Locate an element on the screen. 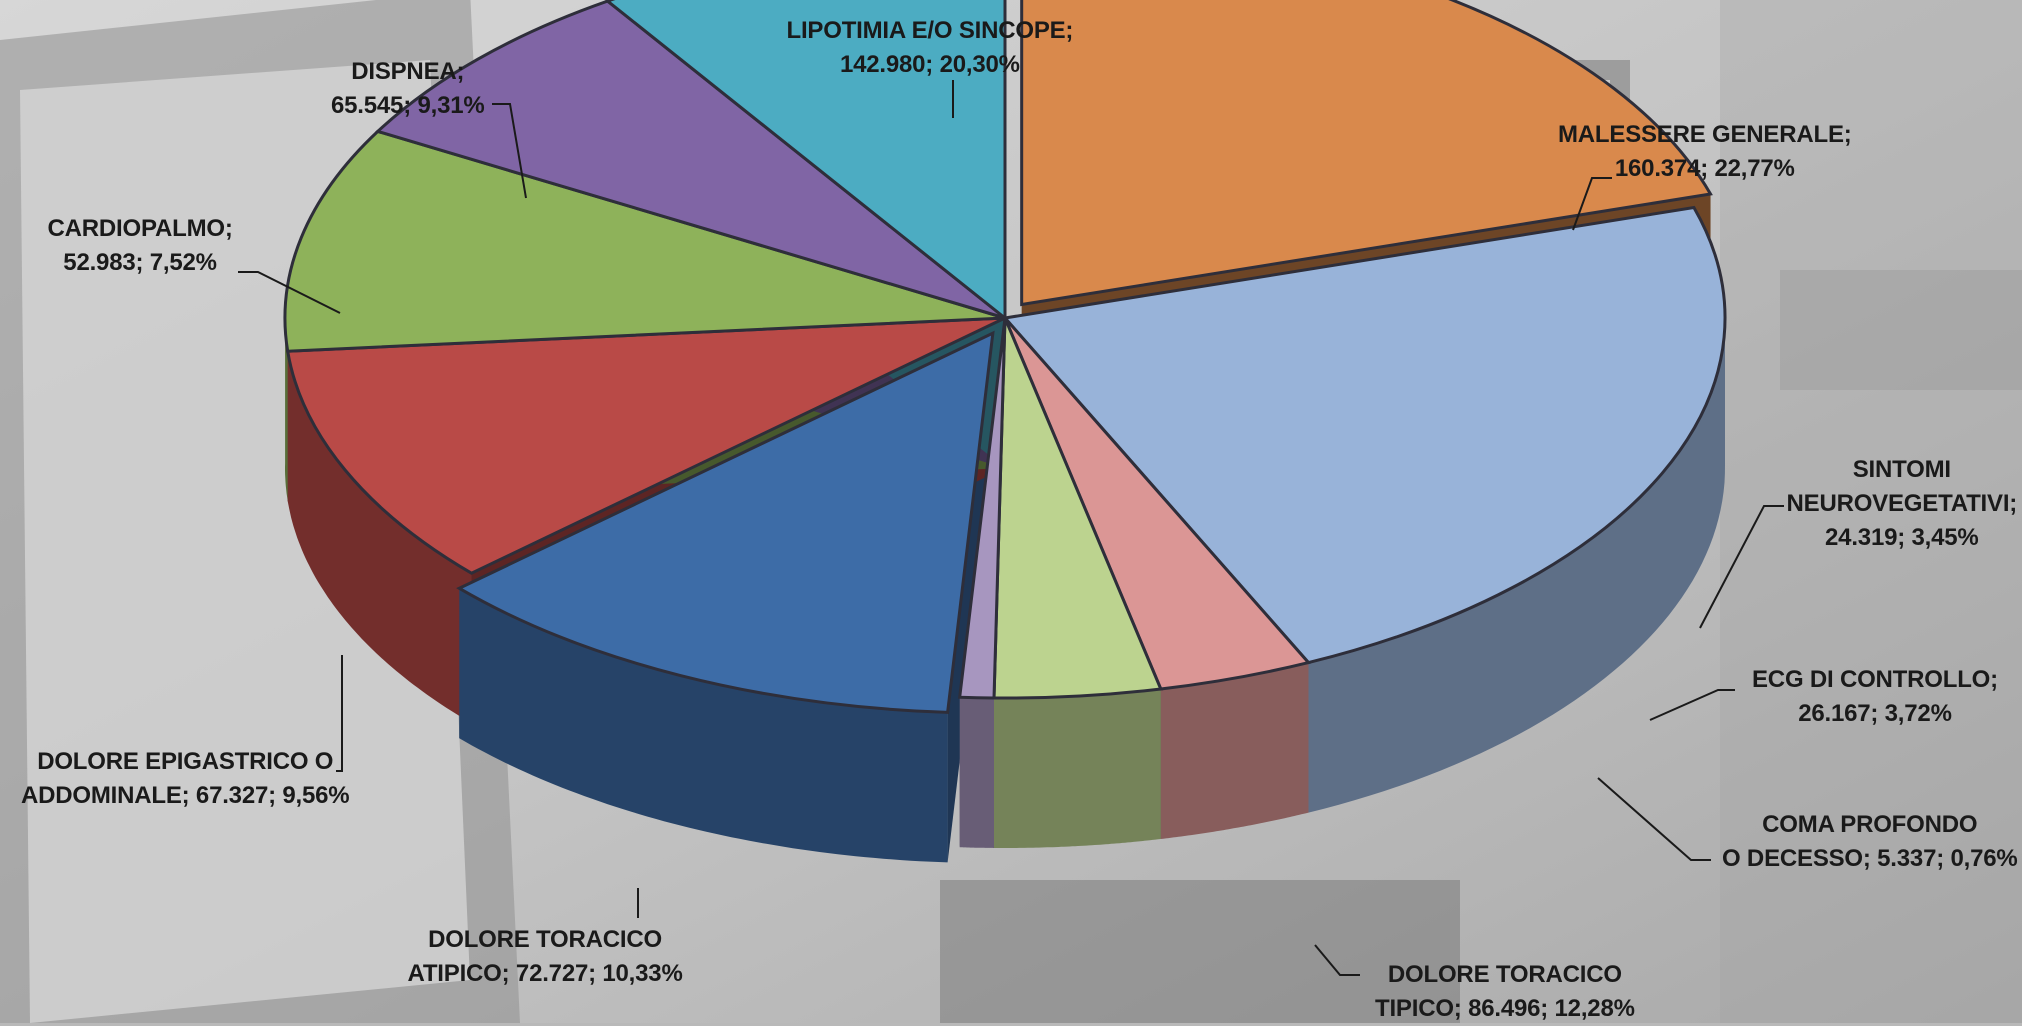 Image resolution: width=2022 pixels, height=1026 pixels. slice-dolore-epigastrico-o-addominale is located at coordinates (644, 241).